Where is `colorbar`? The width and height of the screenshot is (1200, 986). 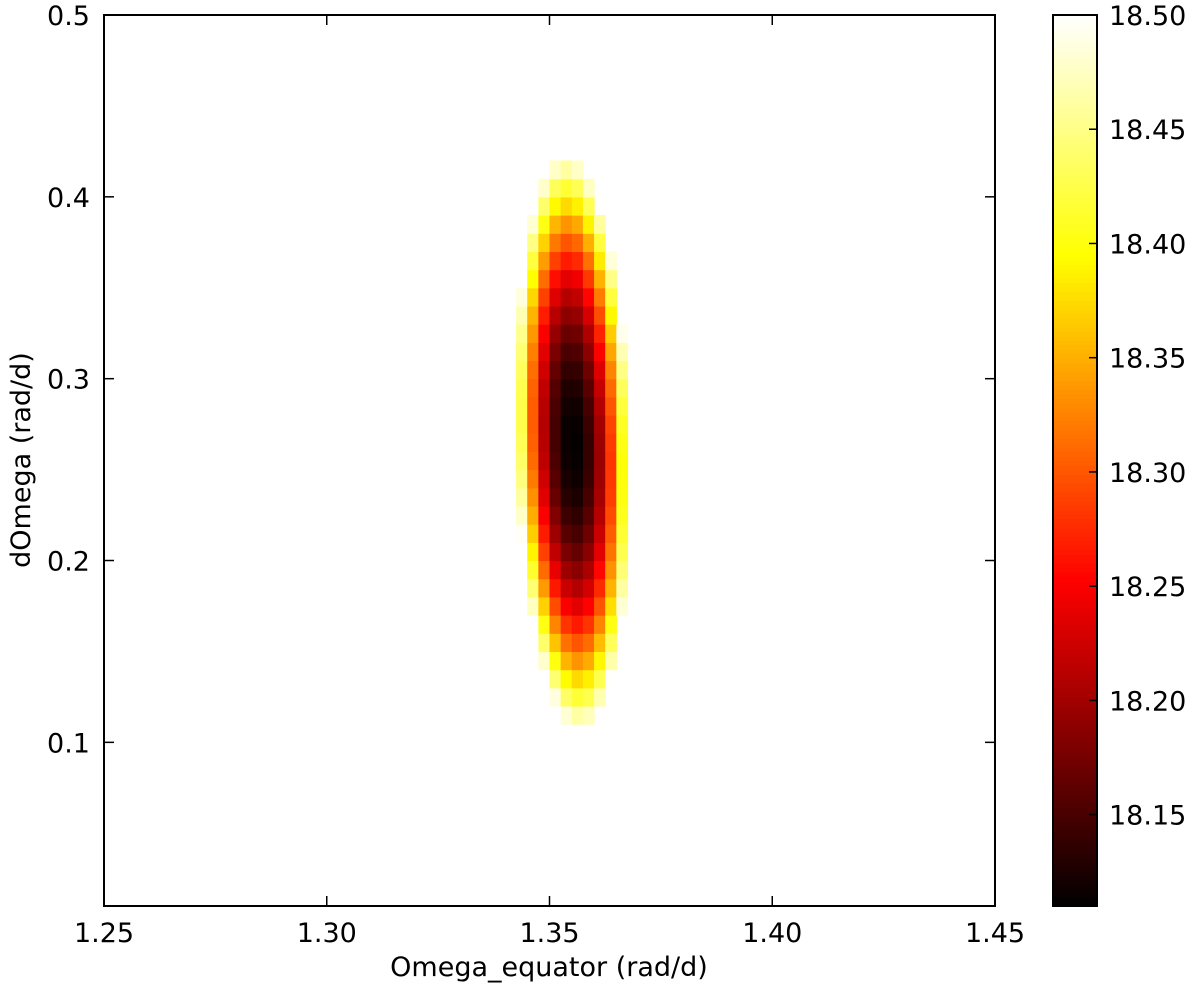 colorbar is located at coordinates (1075, 461).